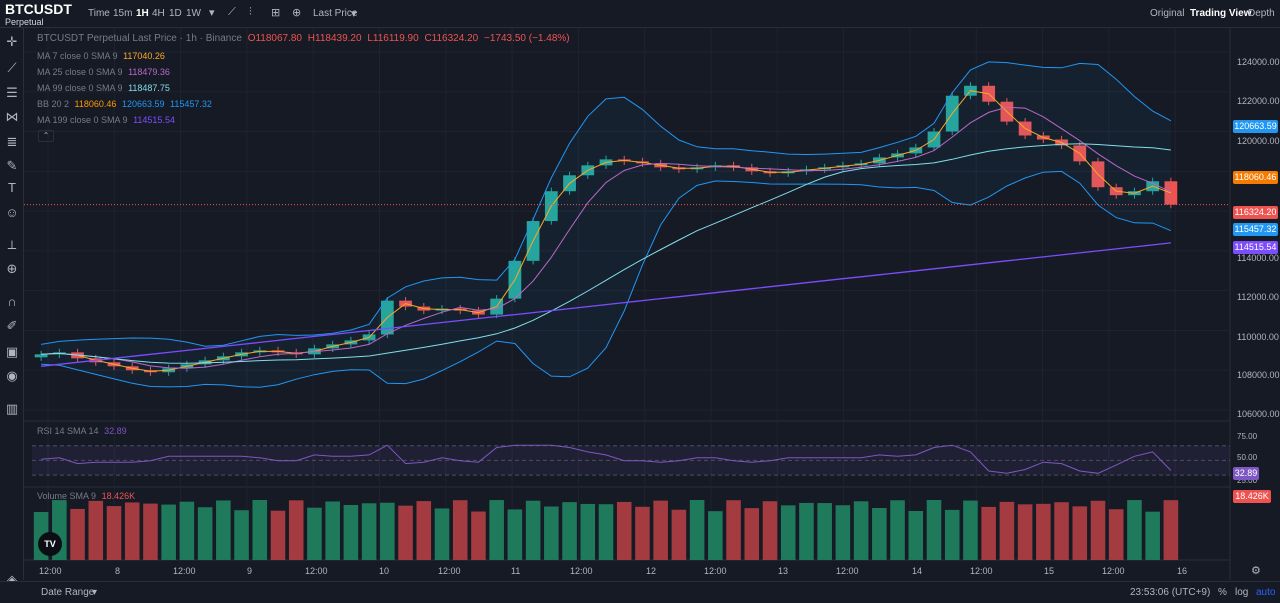  I want to click on zoom-icon: ⊕, so click(12, 268).